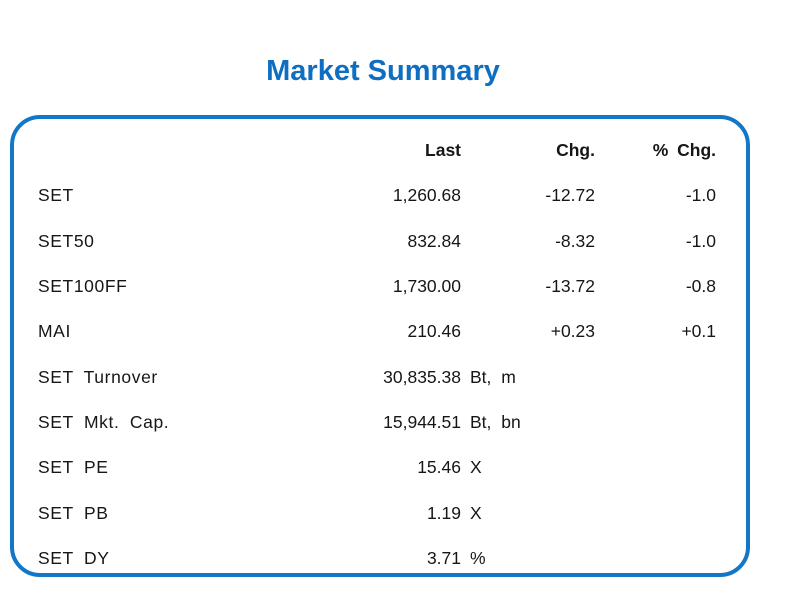 This screenshot has width=786, height=600. Describe the element at coordinates (684, 150) in the screenshot. I see `header-pct-chg: % Chg.` at that location.